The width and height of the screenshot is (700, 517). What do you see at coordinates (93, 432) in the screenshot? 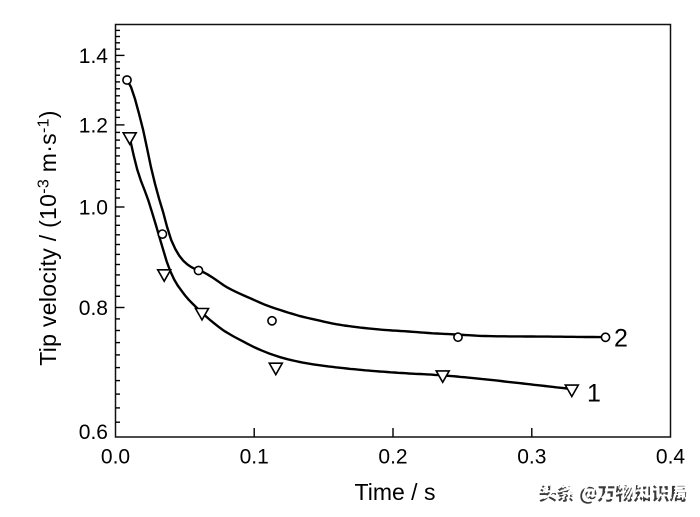
I see `svg-text: 0.6` at bounding box center [93, 432].